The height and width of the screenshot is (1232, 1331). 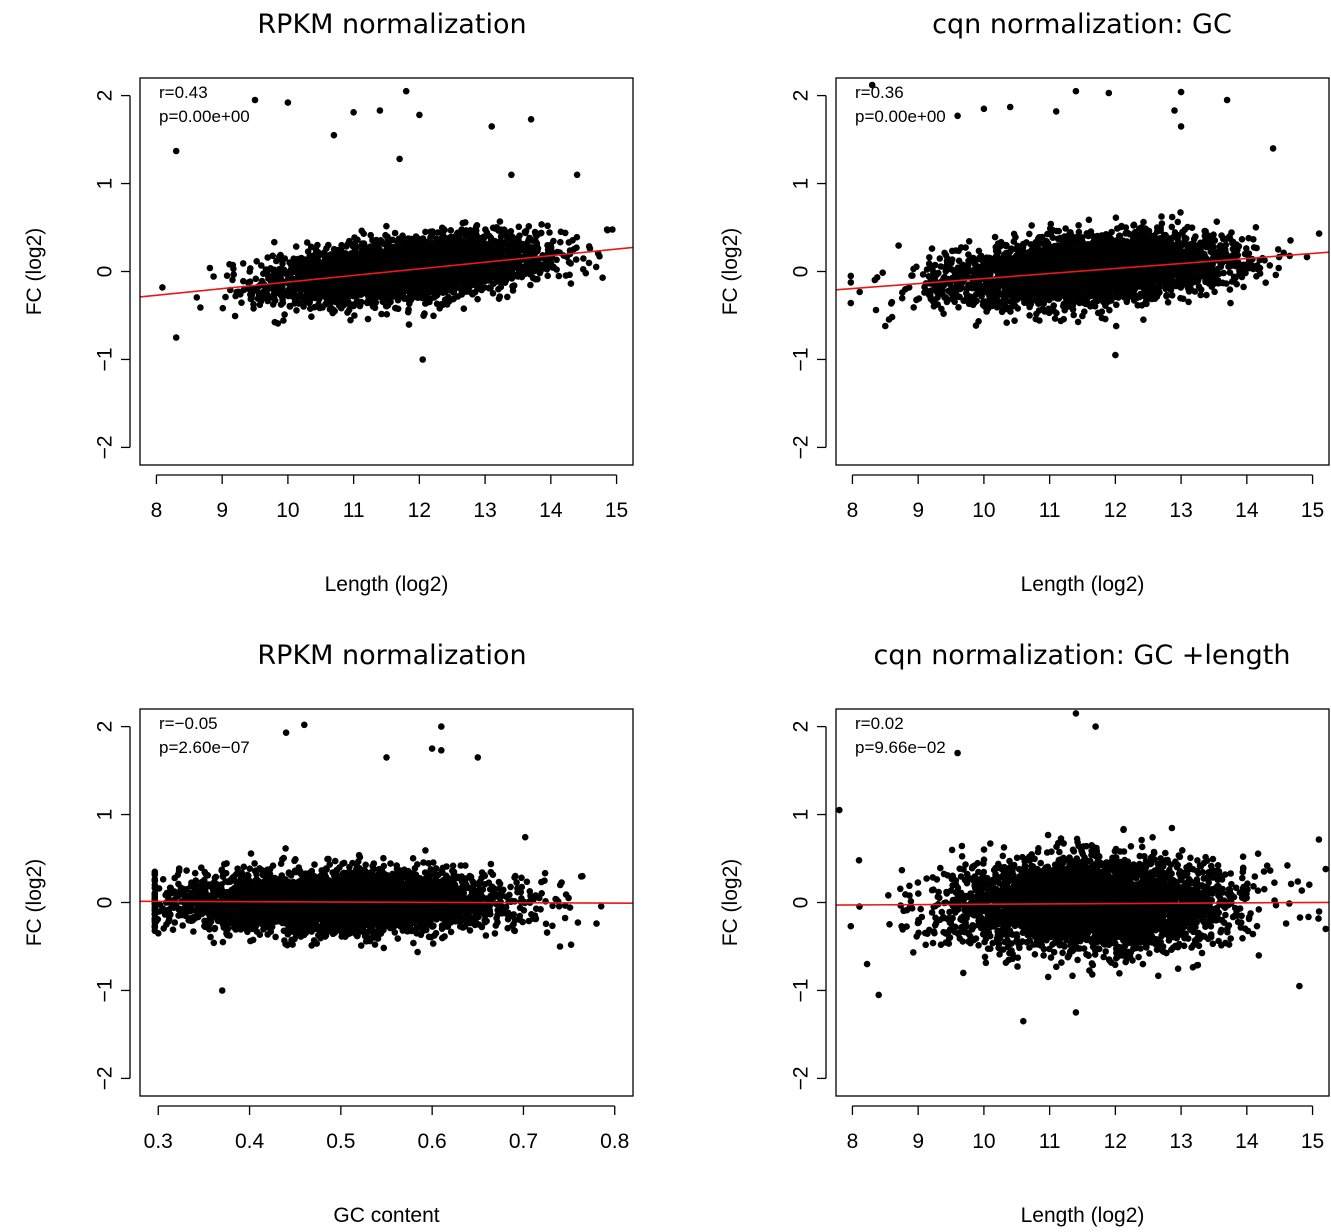 I want to click on chart-title: RPKM normalization, so click(x=391, y=24).